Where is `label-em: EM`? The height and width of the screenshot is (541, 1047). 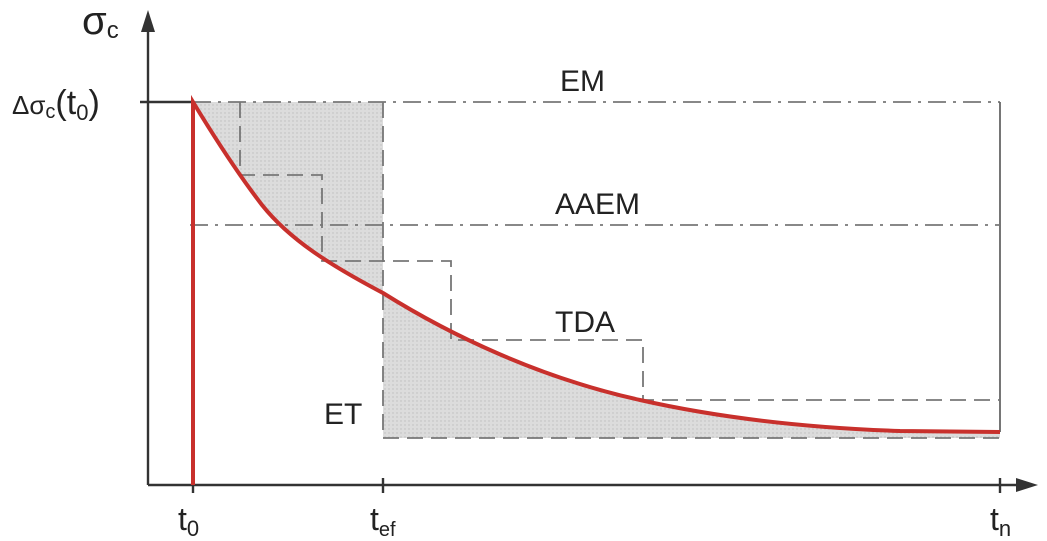
label-em: EM is located at coordinates (582, 81).